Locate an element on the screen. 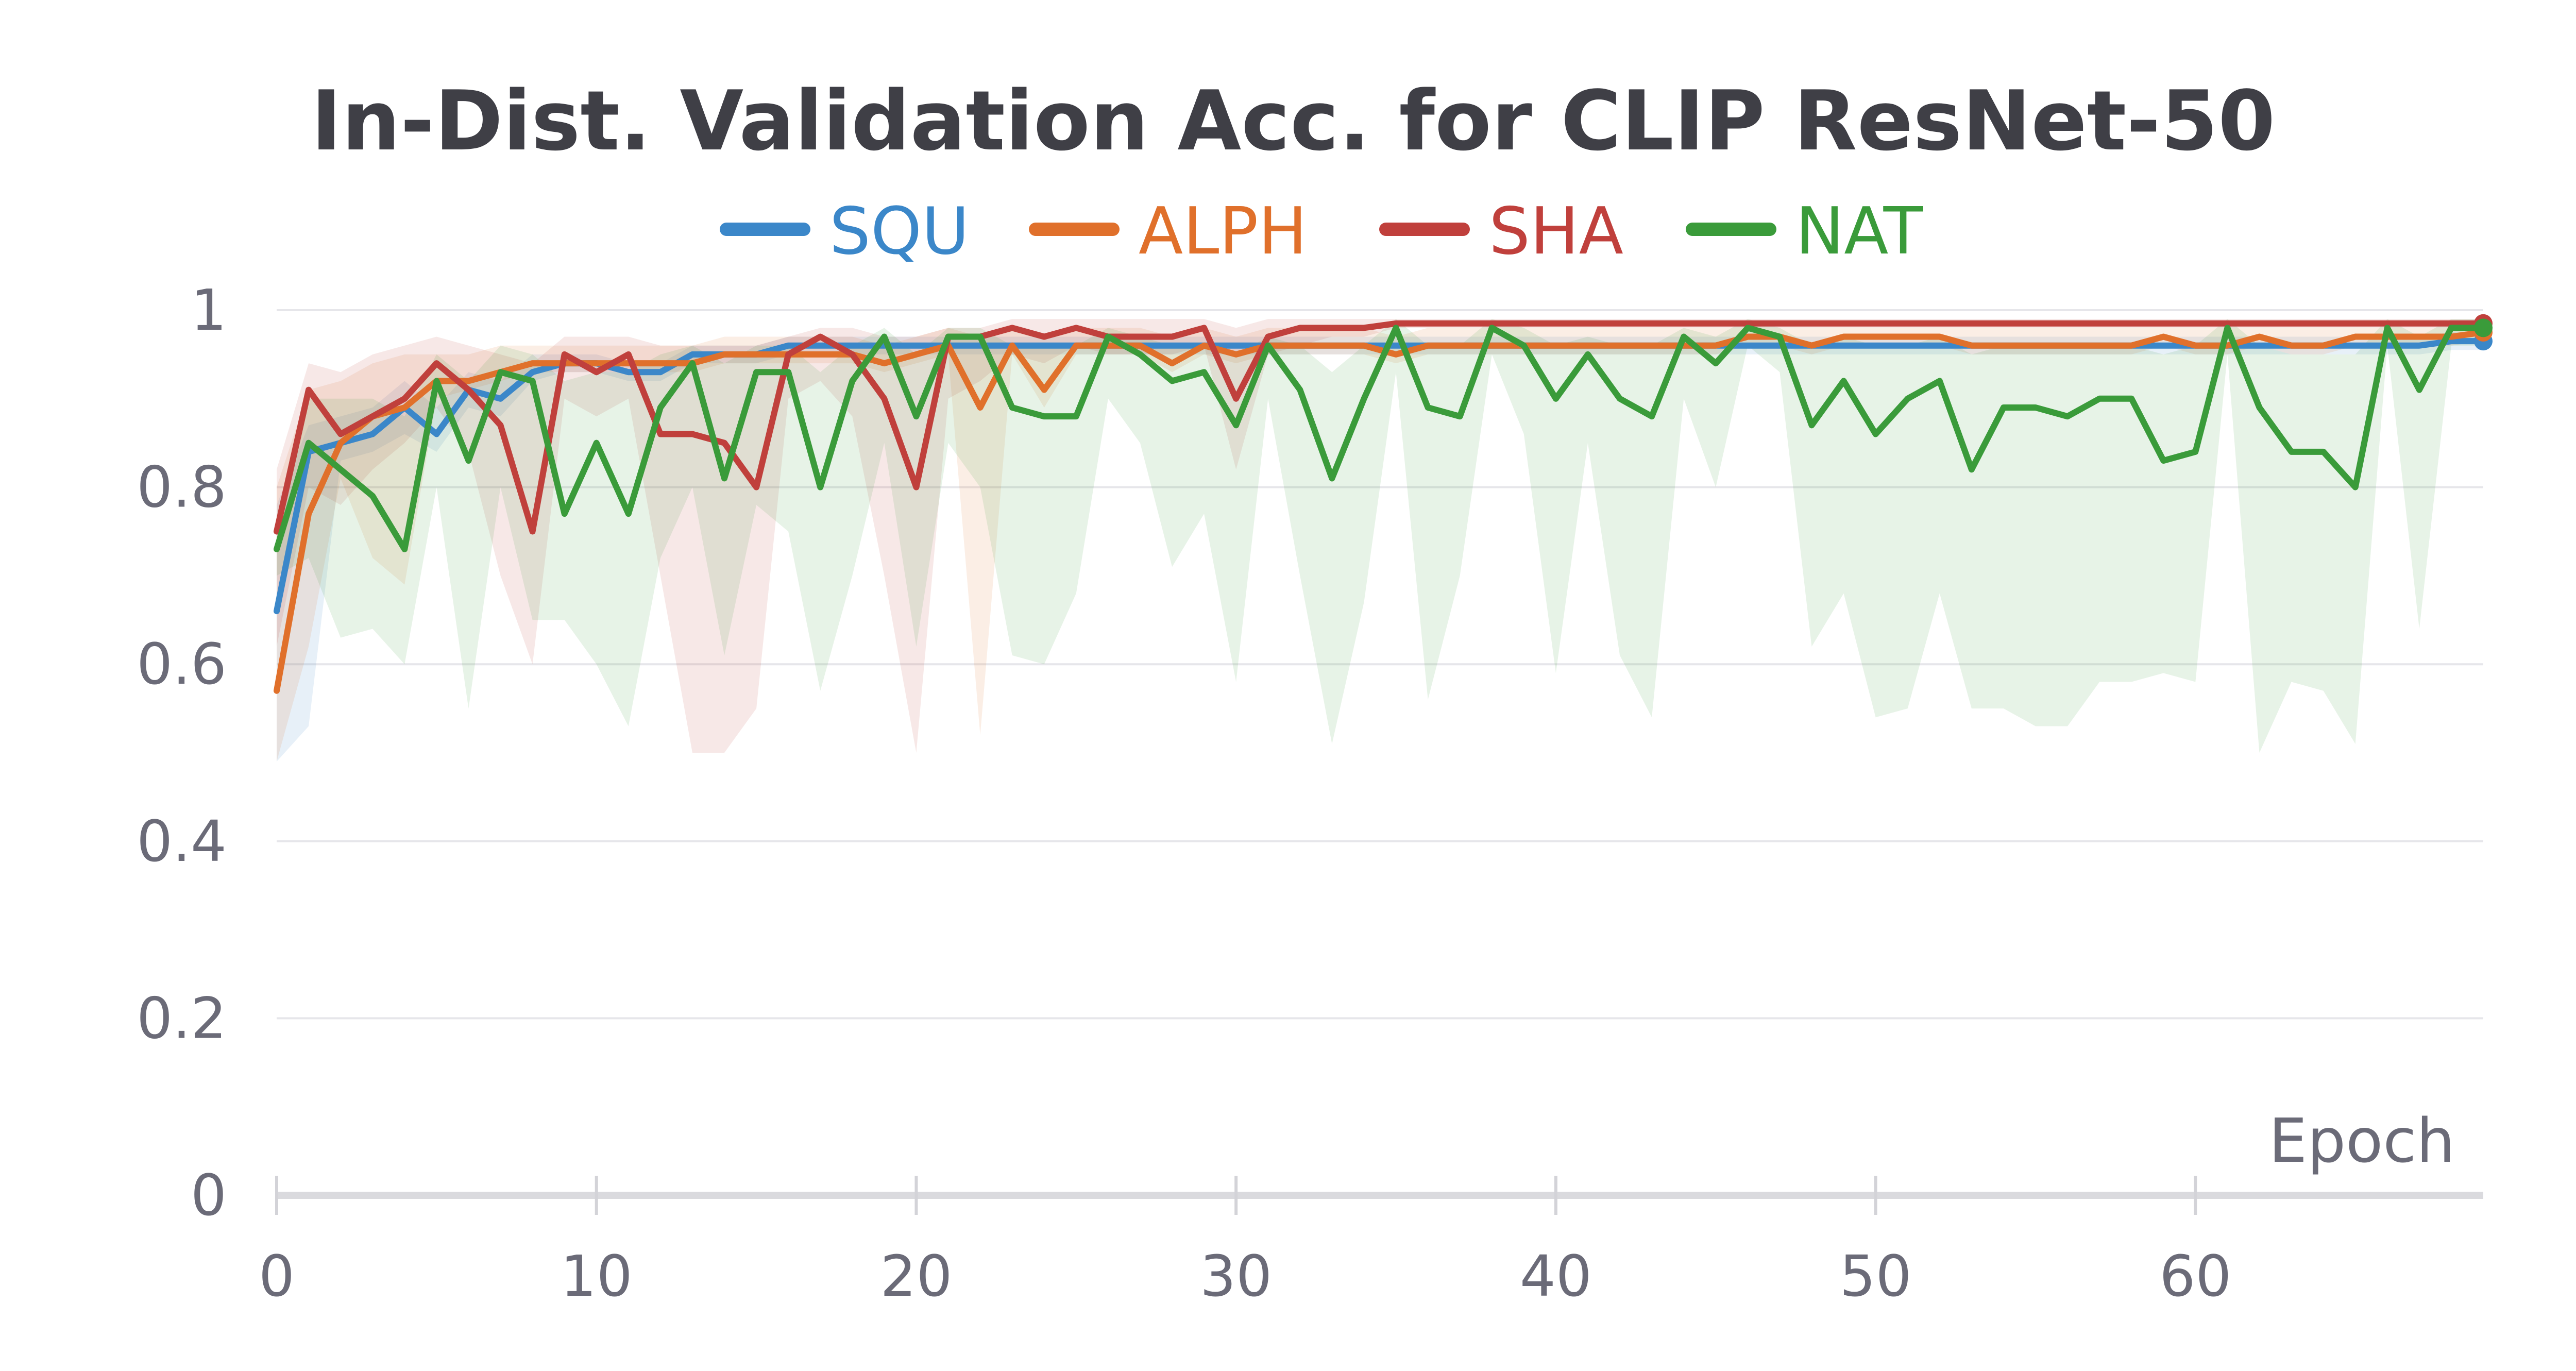  legend-label-alph: ALPH is located at coordinates (1223, 231).